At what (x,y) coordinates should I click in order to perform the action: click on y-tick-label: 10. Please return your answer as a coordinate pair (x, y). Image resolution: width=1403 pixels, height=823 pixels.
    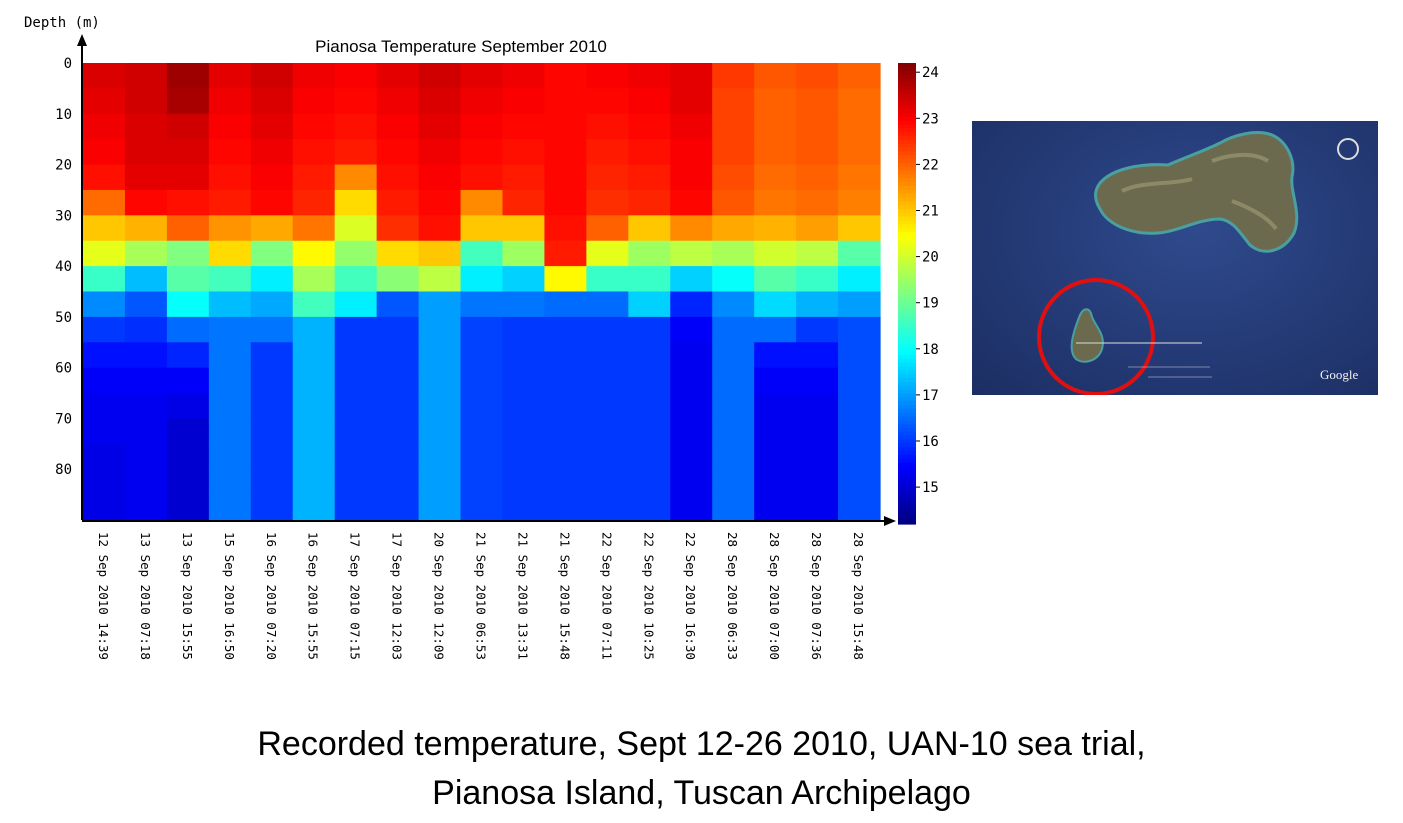
    Looking at the image, I should click on (63, 115).